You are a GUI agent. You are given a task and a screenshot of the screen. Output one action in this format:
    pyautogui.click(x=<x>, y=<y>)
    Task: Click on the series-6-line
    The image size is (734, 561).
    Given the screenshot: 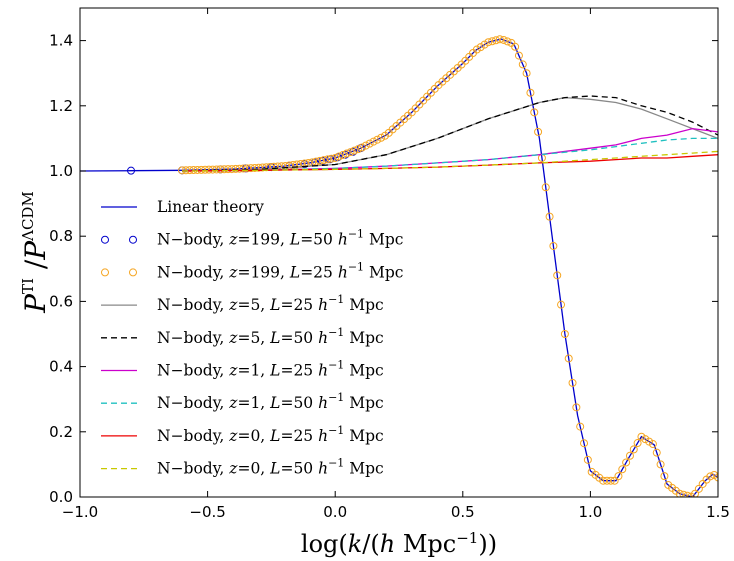 What is the action you would take?
    pyautogui.click(x=450, y=154)
    